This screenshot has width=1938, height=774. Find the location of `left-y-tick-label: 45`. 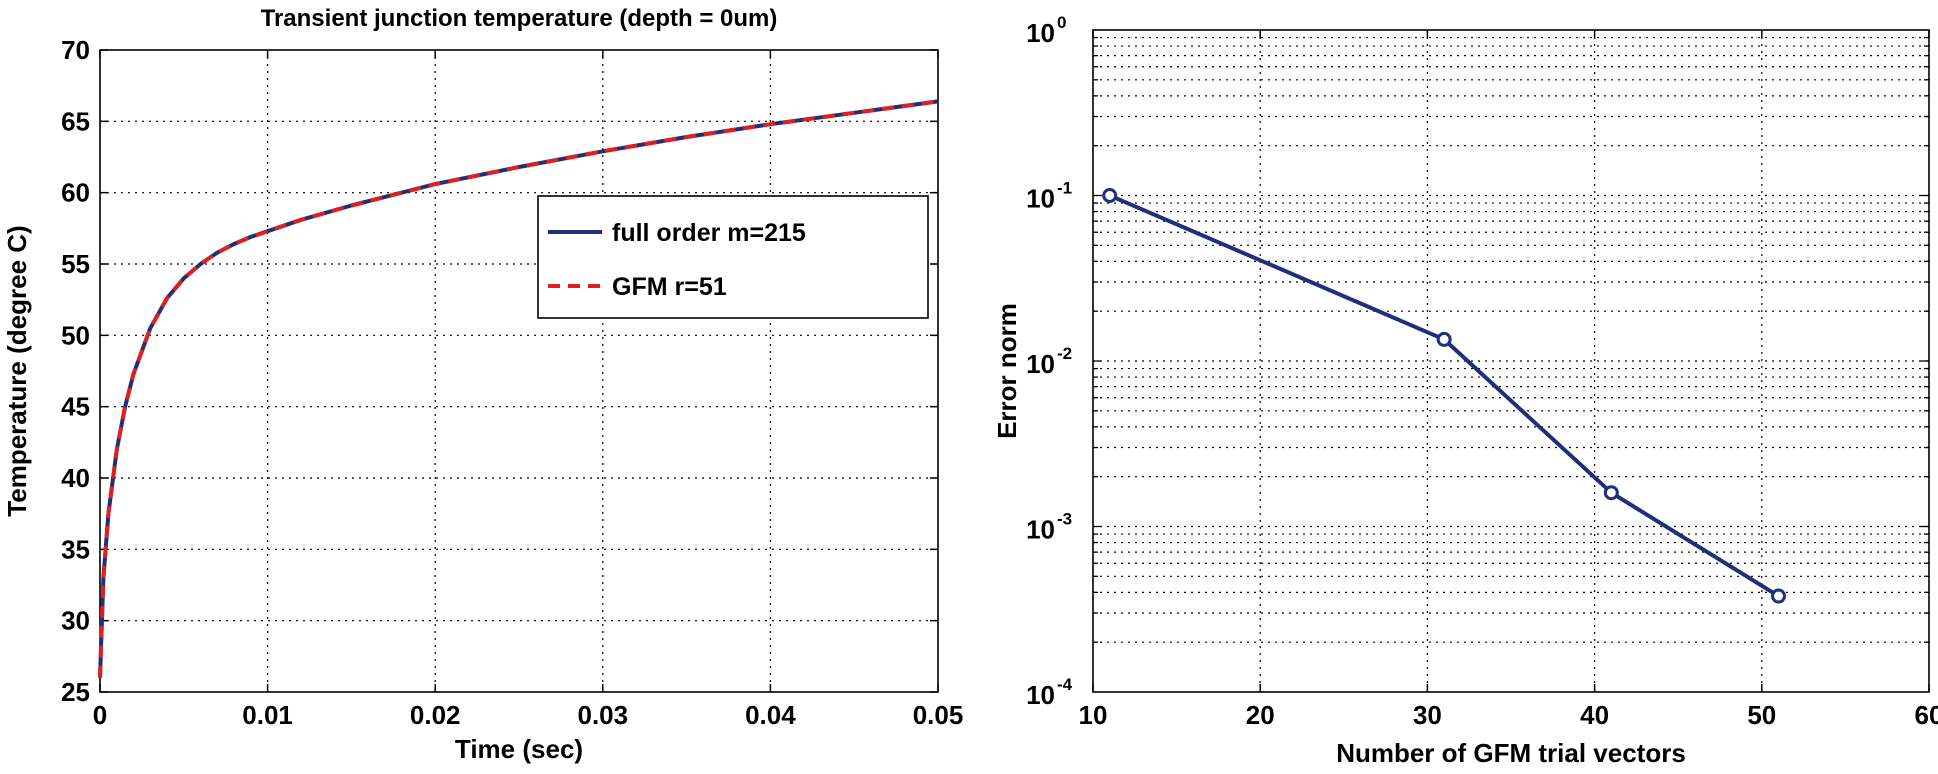

left-y-tick-label: 45 is located at coordinates (75, 407).